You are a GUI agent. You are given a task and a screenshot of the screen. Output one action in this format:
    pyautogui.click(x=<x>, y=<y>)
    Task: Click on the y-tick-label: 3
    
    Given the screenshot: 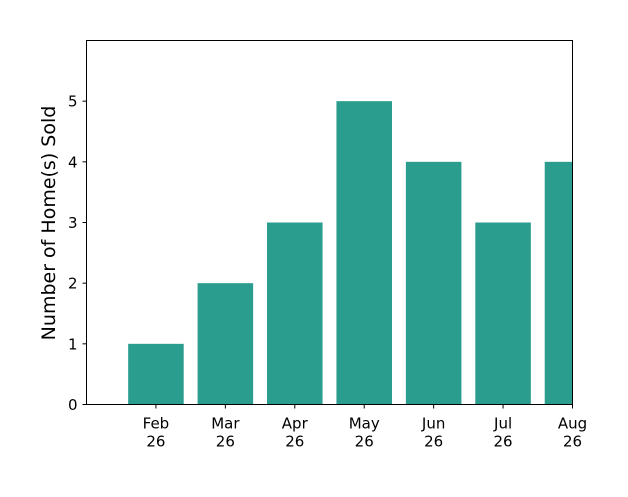 What is the action you would take?
    pyautogui.click(x=73, y=223)
    